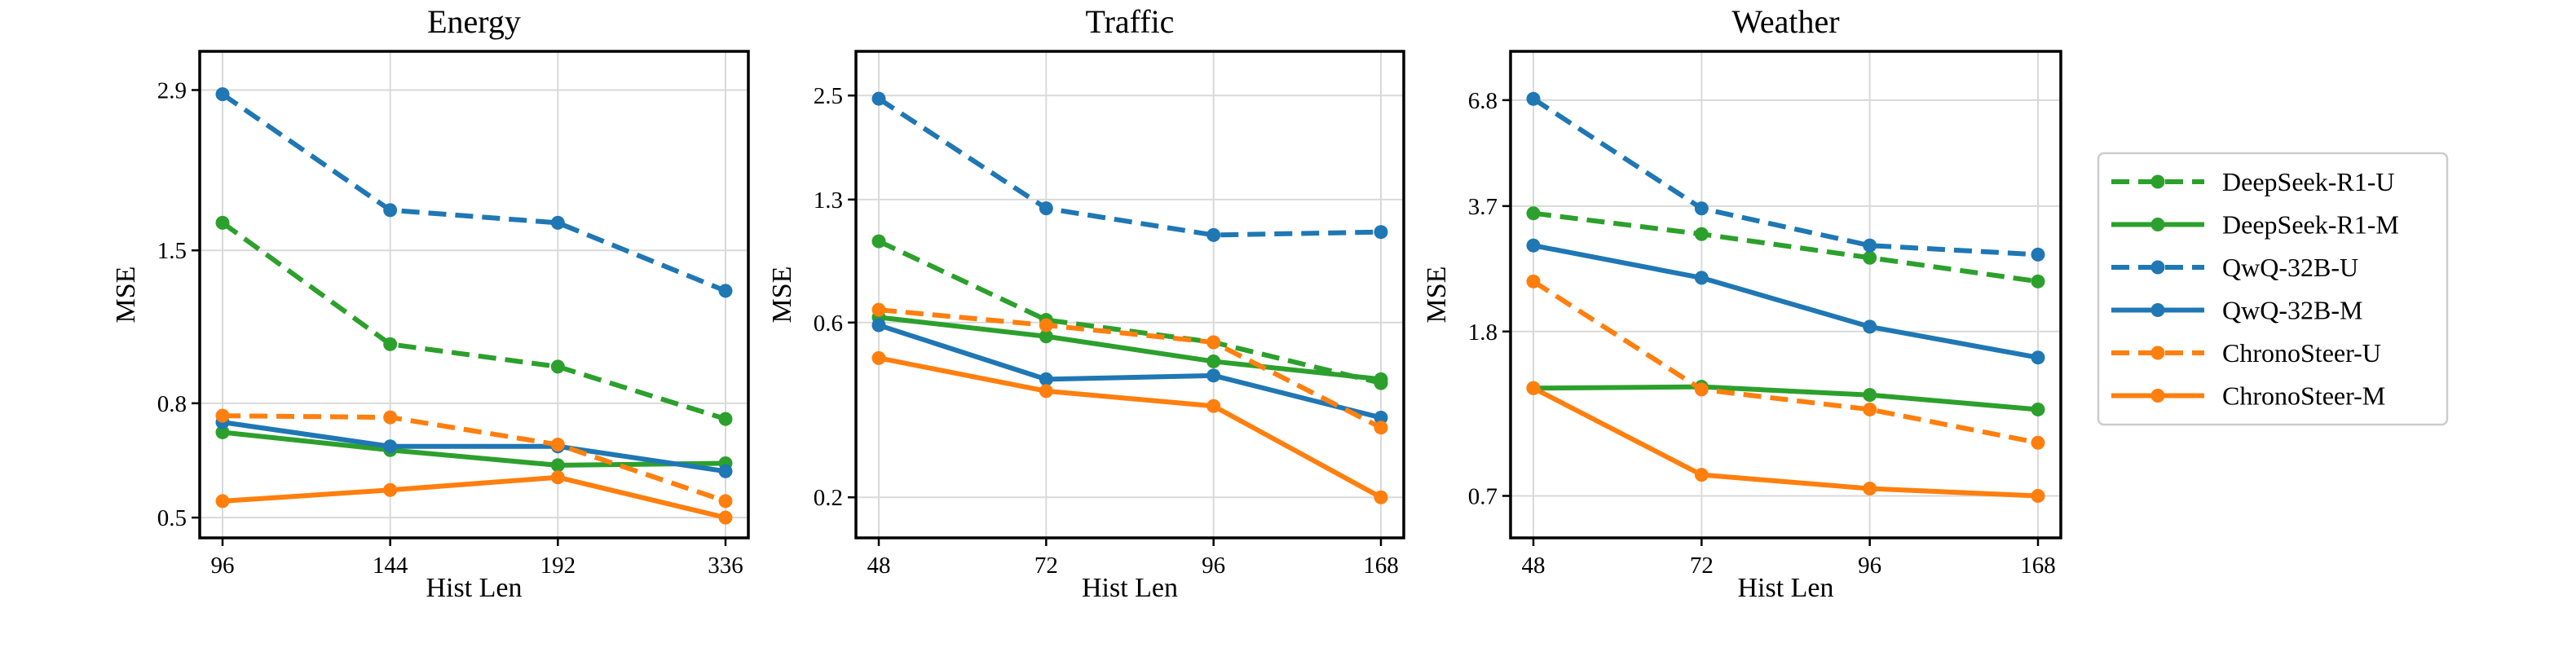  I want to click on legend-marker-chronosteer-m, so click(2157, 396).